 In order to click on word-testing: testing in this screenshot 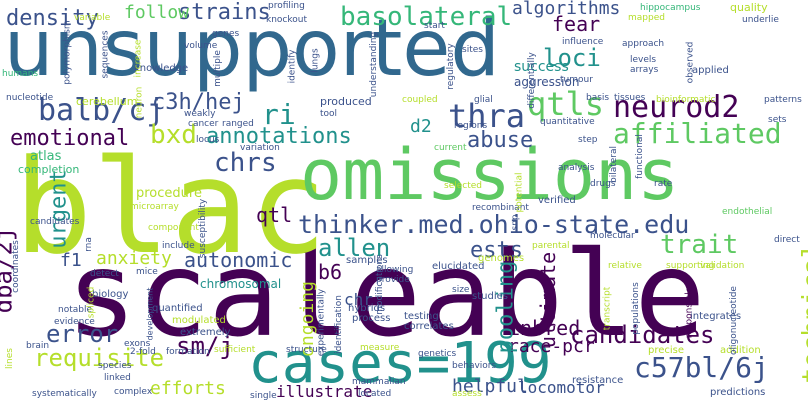, I will do `click(421, 316)`.